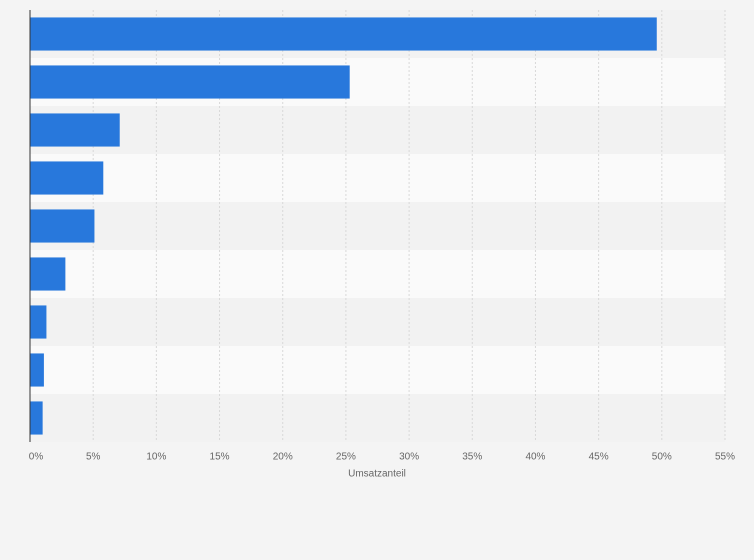 The height and width of the screenshot is (560, 754). What do you see at coordinates (377, 474) in the screenshot?
I see `x-axis-label: Umsatzanteil` at bounding box center [377, 474].